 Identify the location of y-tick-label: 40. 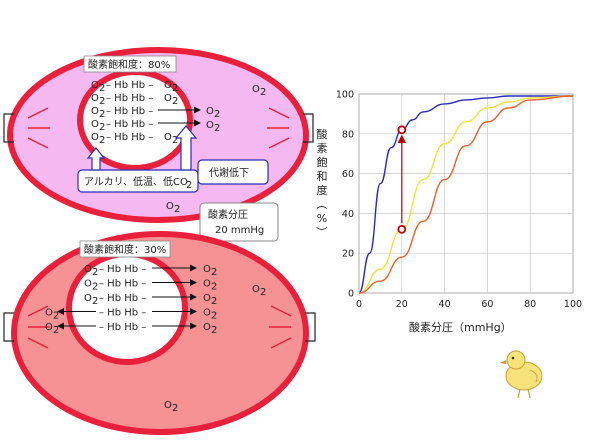
(348, 214).